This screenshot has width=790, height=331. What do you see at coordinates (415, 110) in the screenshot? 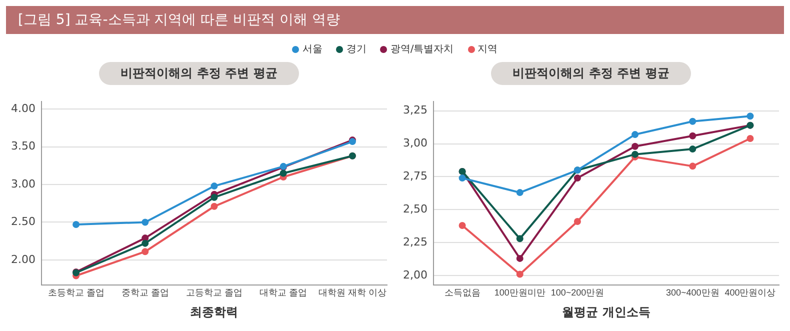
I see `y-tick-label: 3,25` at bounding box center [415, 110].